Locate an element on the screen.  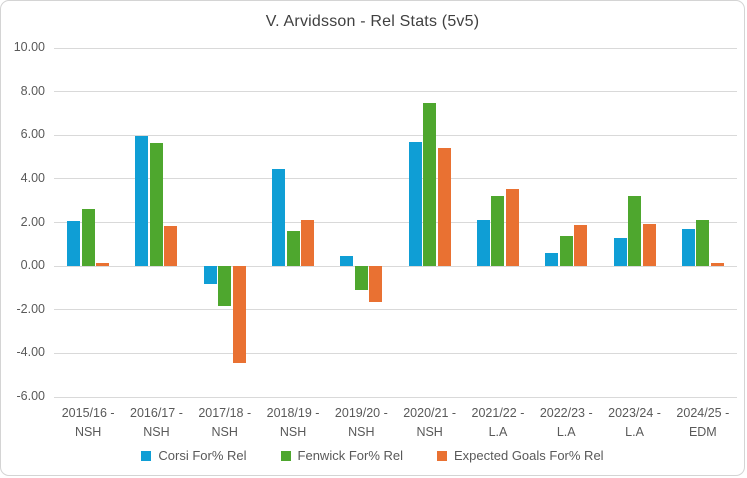
x-tick-season: 2017/18 - is located at coordinates (225, 413).